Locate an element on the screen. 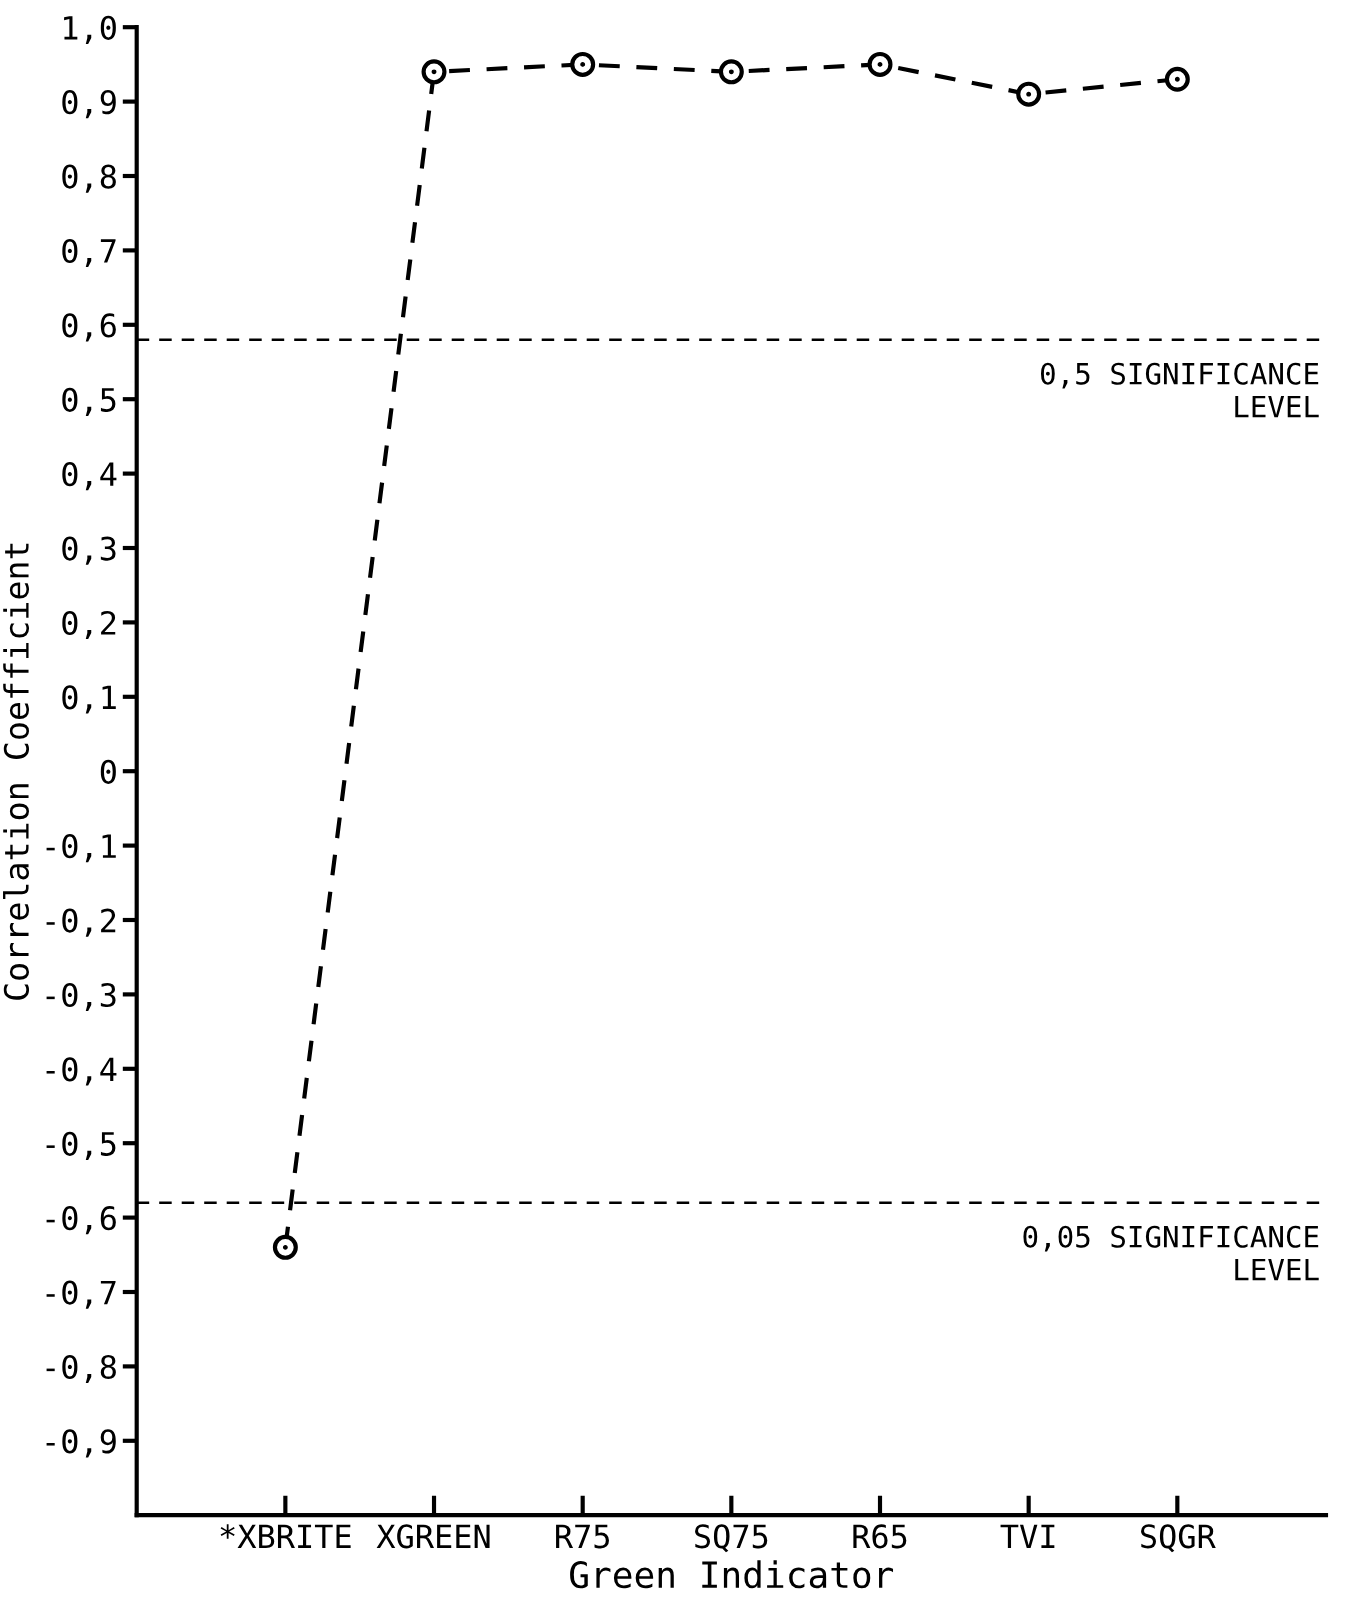  y-tick-label: -0,6 is located at coordinates (81, 1220).